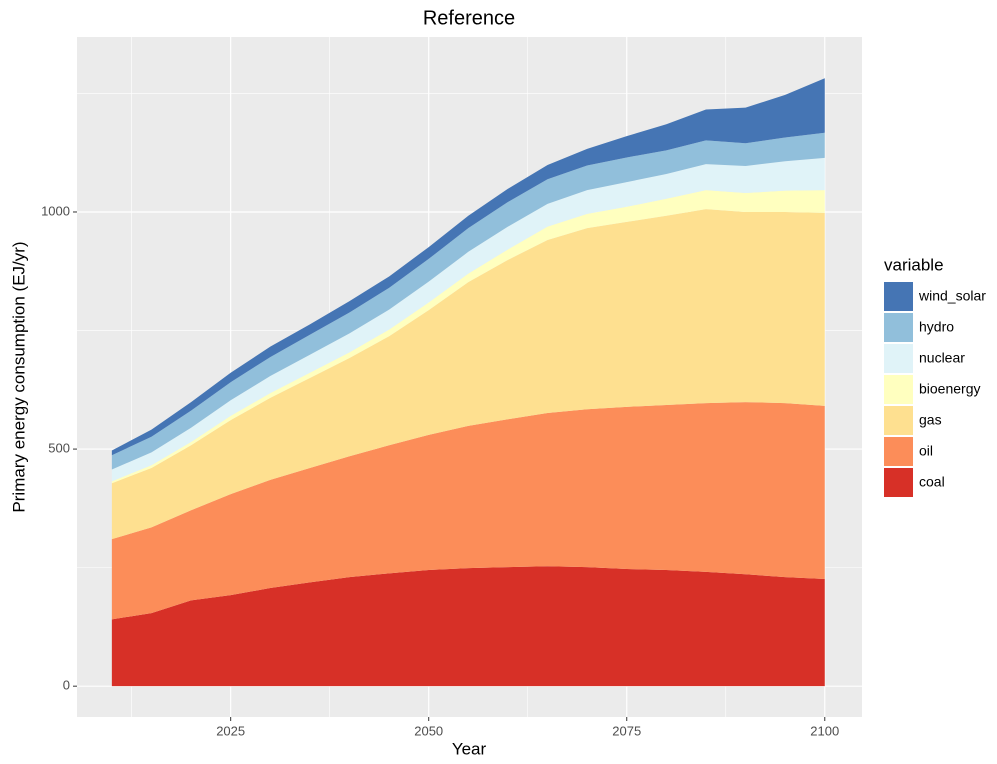 The image size is (997, 764). Describe the element at coordinates (942, 358) in the screenshot. I see `legend-label: nuclear` at that location.